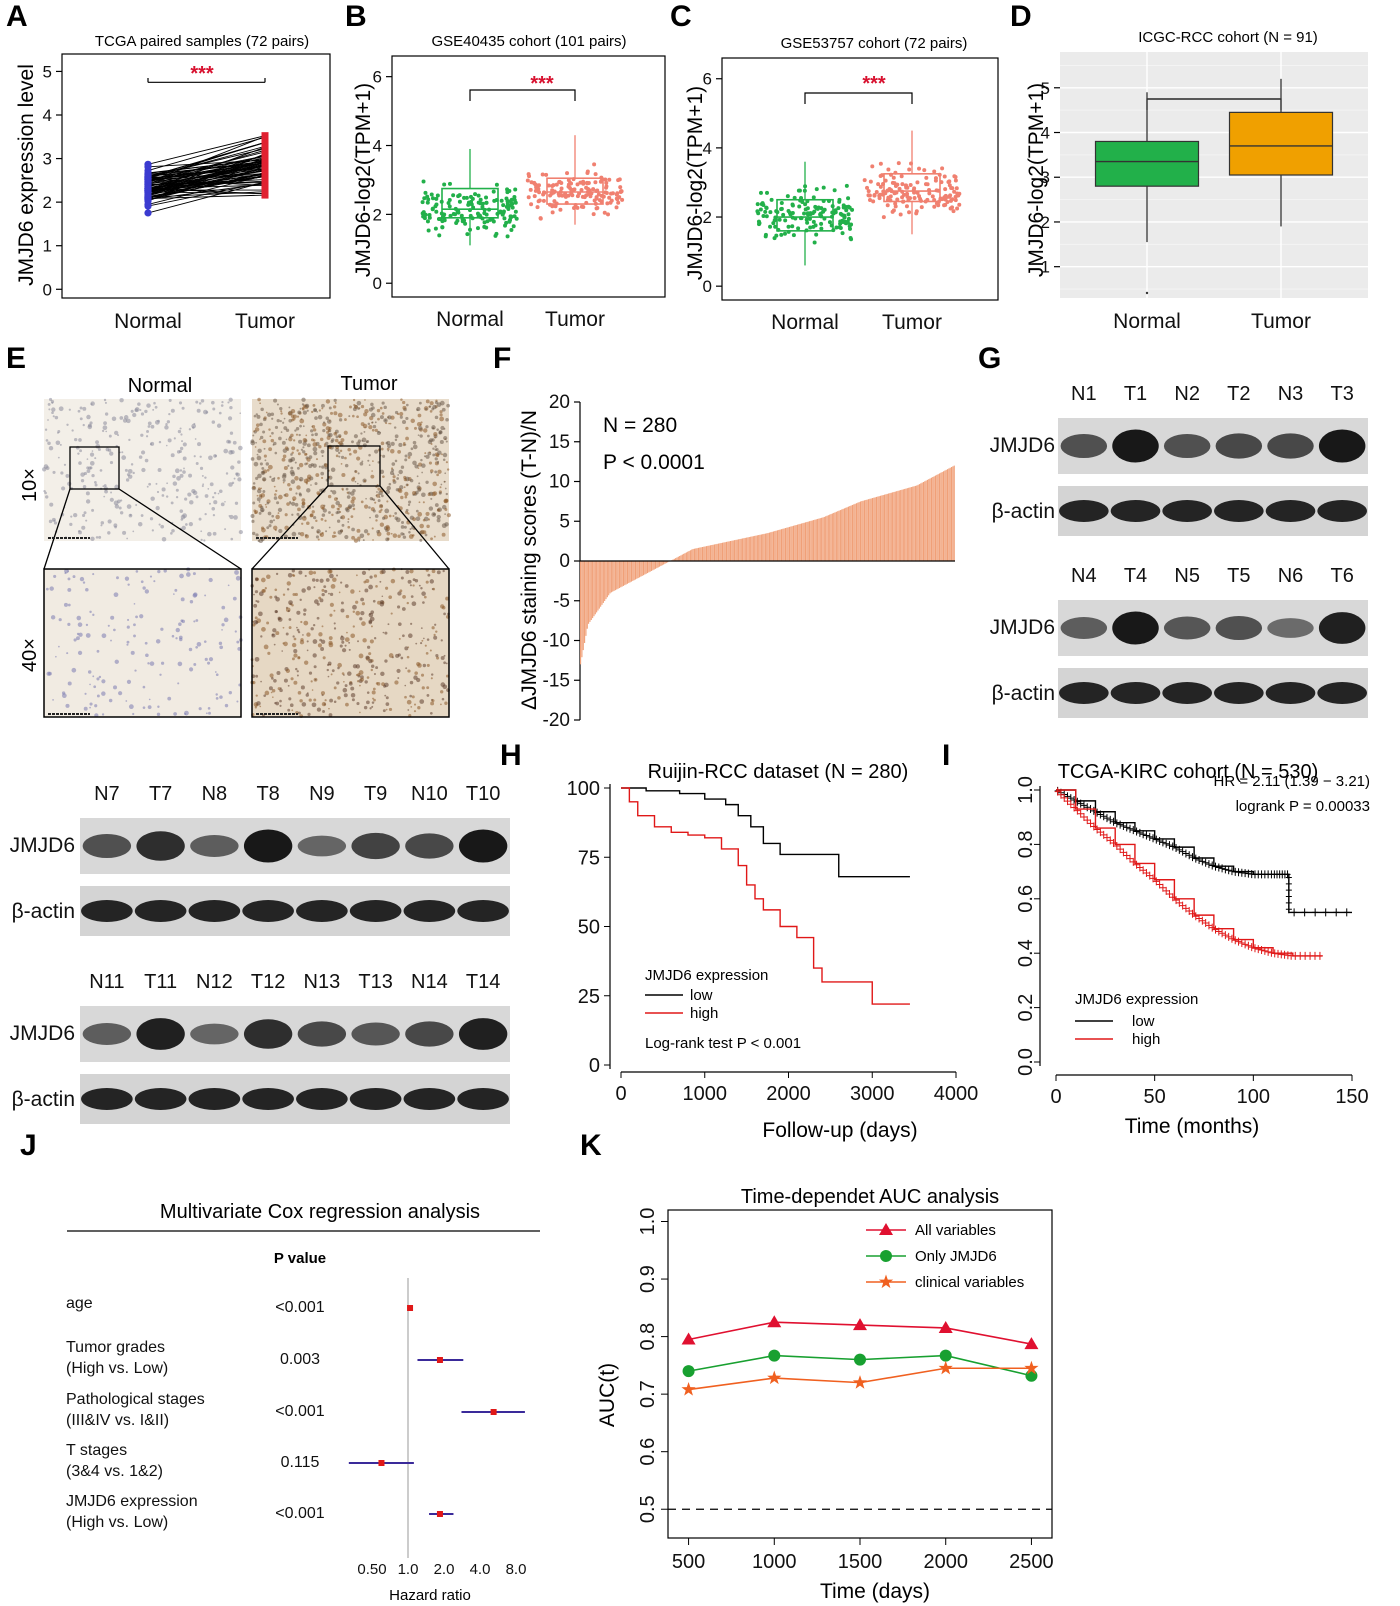  What do you see at coordinates (42, 845) in the screenshot?
I see `panel-g2-blot1-target-label: JMJD6` at bounding box center [42, 845].